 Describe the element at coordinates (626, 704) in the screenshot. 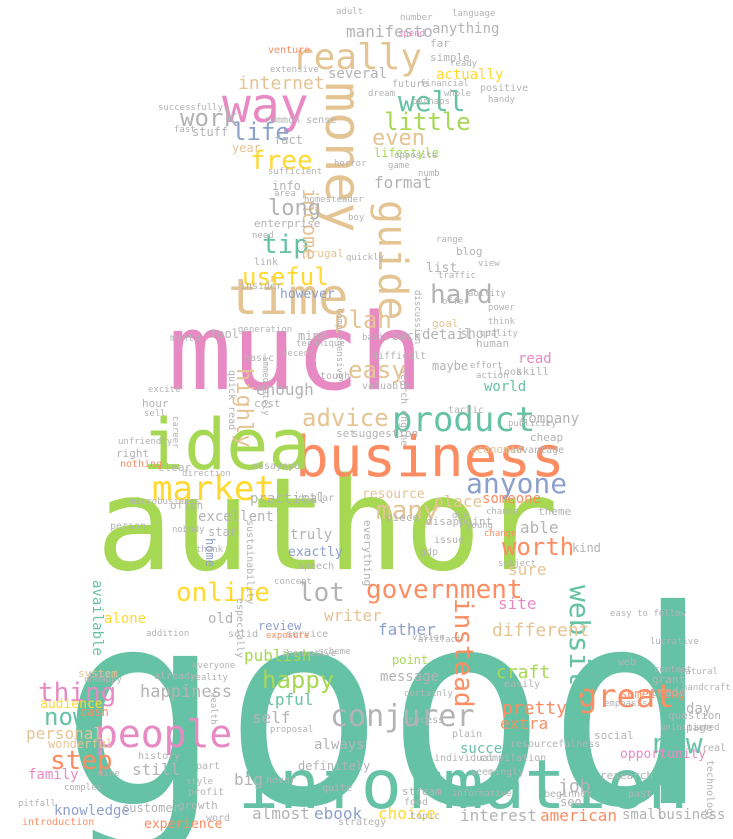

I see `word-emphasis: emphasis` at that location.